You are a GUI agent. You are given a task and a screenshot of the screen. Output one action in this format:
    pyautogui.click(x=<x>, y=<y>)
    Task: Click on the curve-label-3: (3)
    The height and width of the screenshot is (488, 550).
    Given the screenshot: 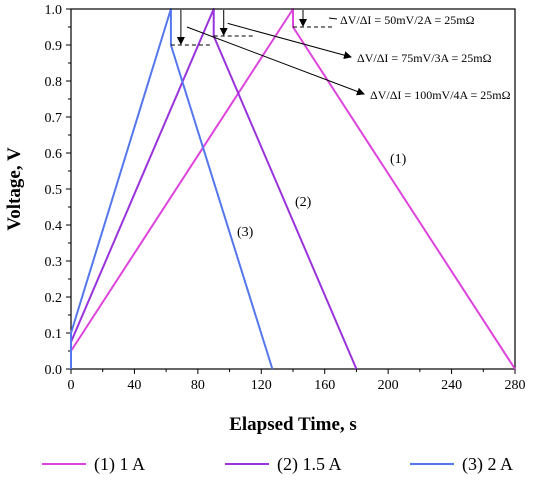 What is the action you would take?
    pyautogui.click(x=245, y=232)
    